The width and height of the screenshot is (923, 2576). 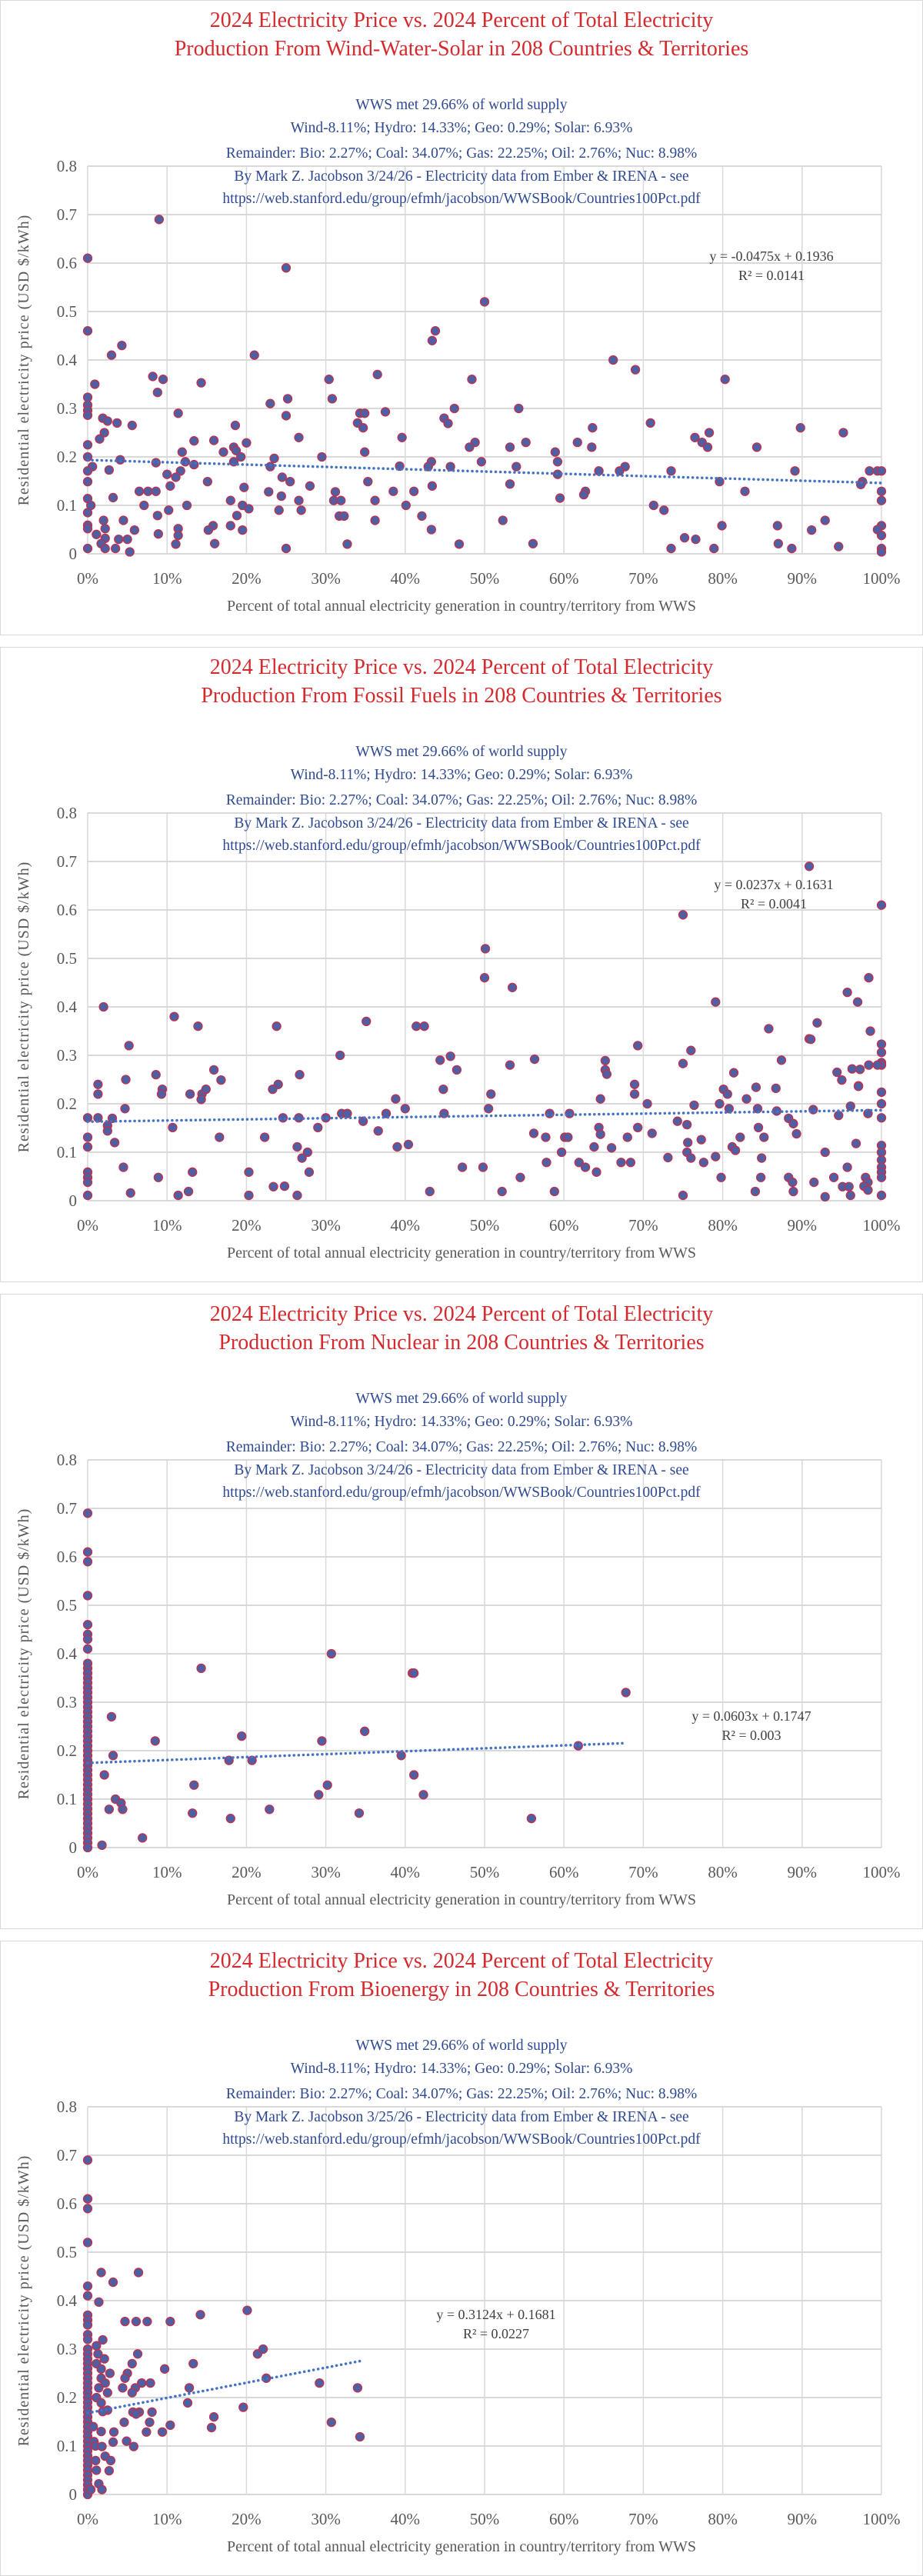 I want to click on x-tick-label: 50%, so click(x=485, y=1225).